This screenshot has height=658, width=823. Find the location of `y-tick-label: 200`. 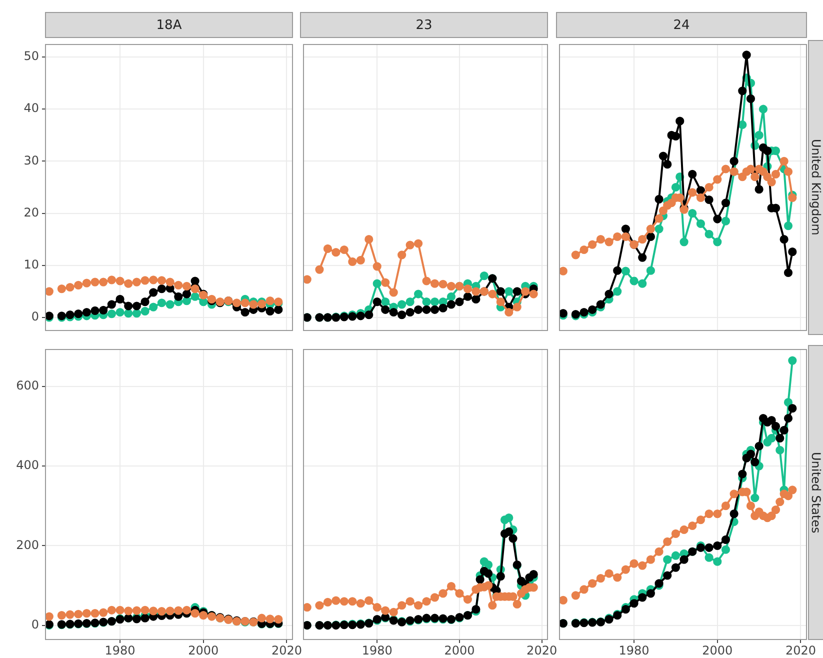

y-tick-label: 200 is located at coordinates (27, 545).